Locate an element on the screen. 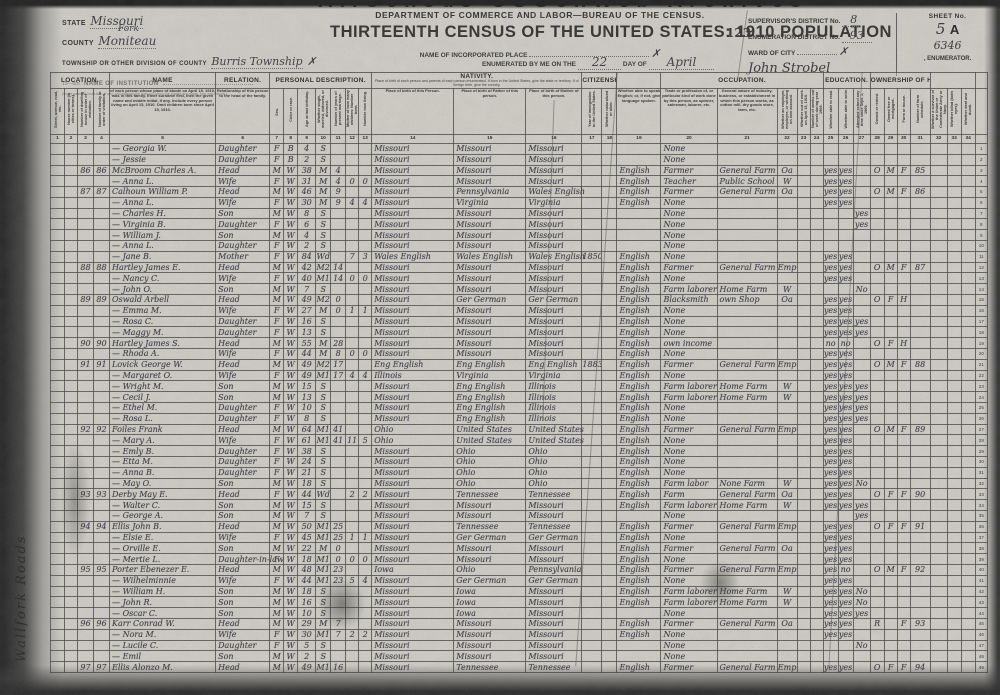 This screenshot has height=695, width=1000. cell-ind is located at coordinates (747, 634).